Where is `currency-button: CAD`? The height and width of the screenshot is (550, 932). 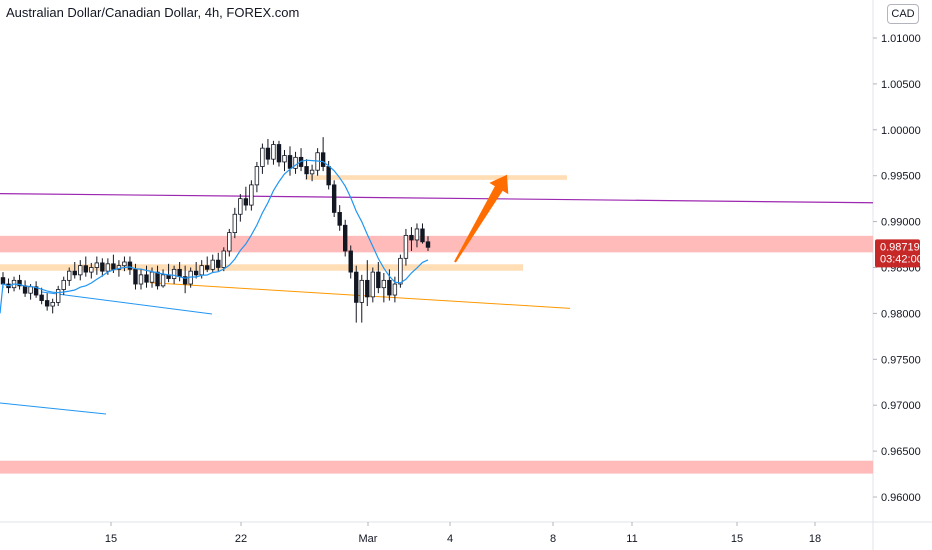
currency-button: CAD is located at coordinates (903, 14).